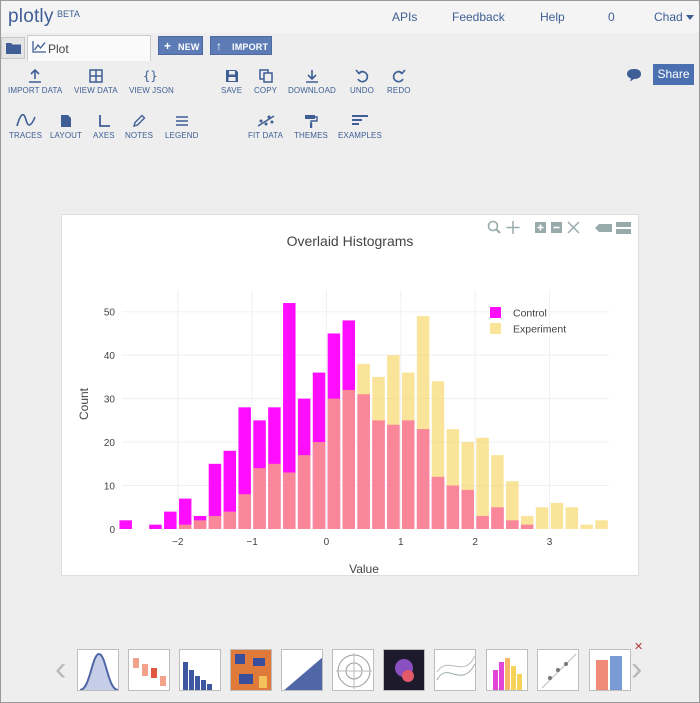 Image resolution: width=700 pixels, height=703 pixels. Describe the element at coordinates (494, 227) in the screenshot. I see `zoom-icon` at that location.